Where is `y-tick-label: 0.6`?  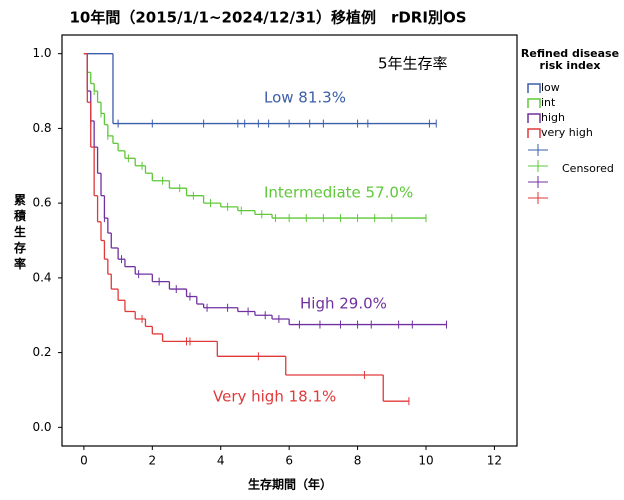 y-tick-label: 0.6 is located at coordinates (41, 203).